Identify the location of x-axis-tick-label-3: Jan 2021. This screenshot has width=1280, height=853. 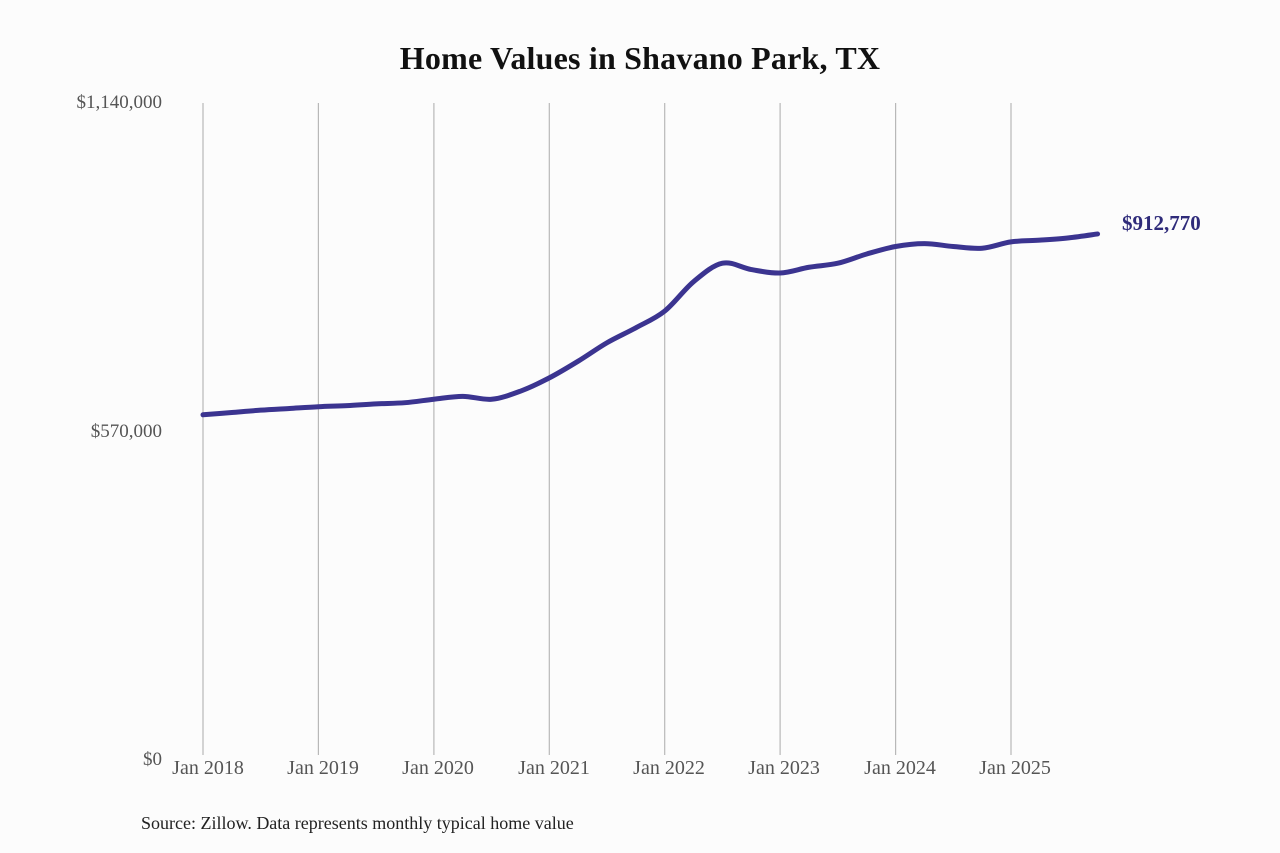
(554, 768).